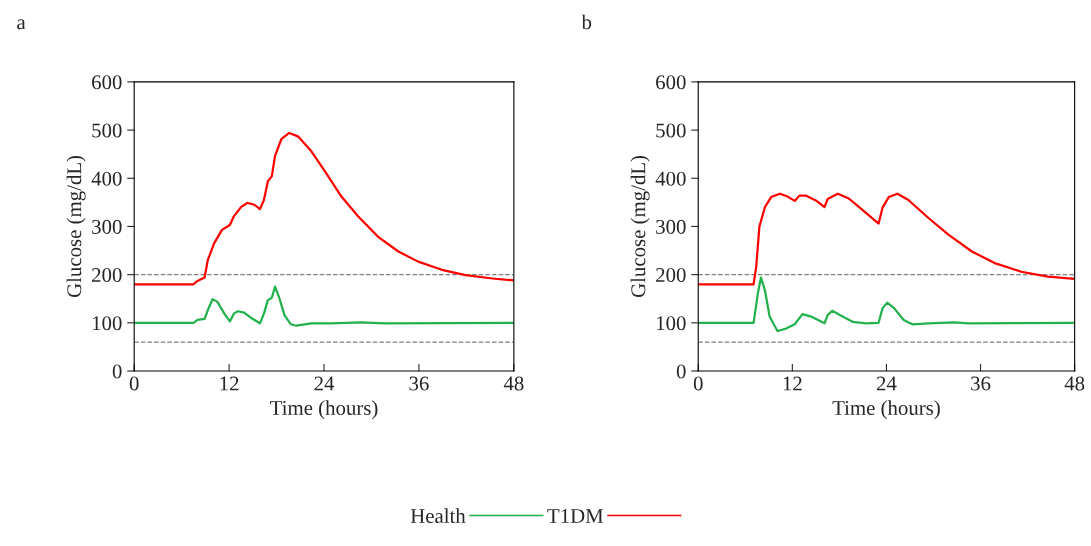 The width and height of the screenshot is (1091, 546). I want to click on chart-title: a, so click(21, 24).